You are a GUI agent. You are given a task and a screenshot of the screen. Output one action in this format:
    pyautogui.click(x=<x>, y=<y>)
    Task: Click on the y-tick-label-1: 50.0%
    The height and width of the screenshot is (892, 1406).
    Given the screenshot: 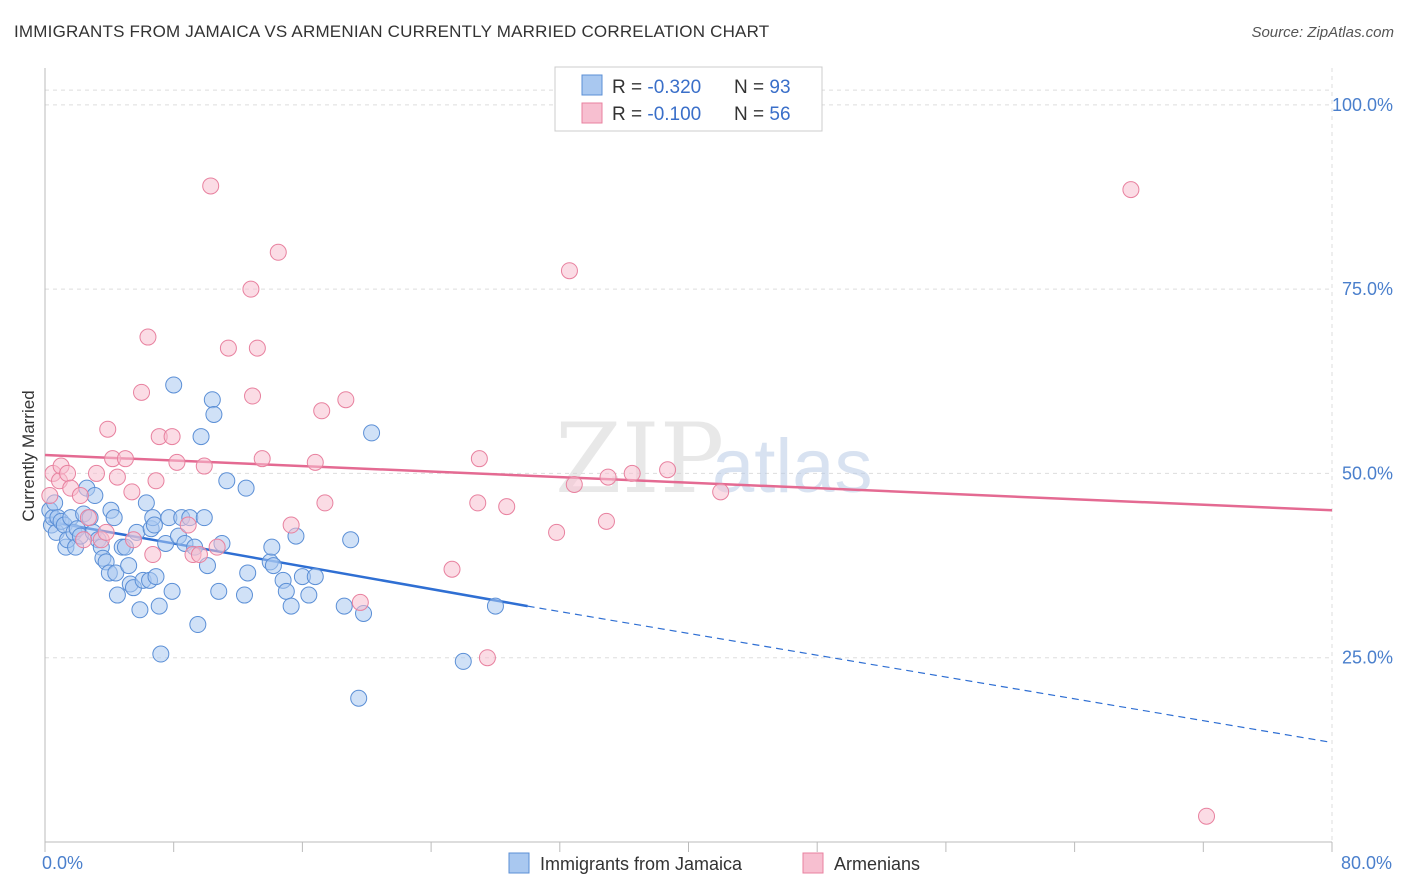 What is the action you would take?
    pyautogui.click(x=1367, y=473)
    